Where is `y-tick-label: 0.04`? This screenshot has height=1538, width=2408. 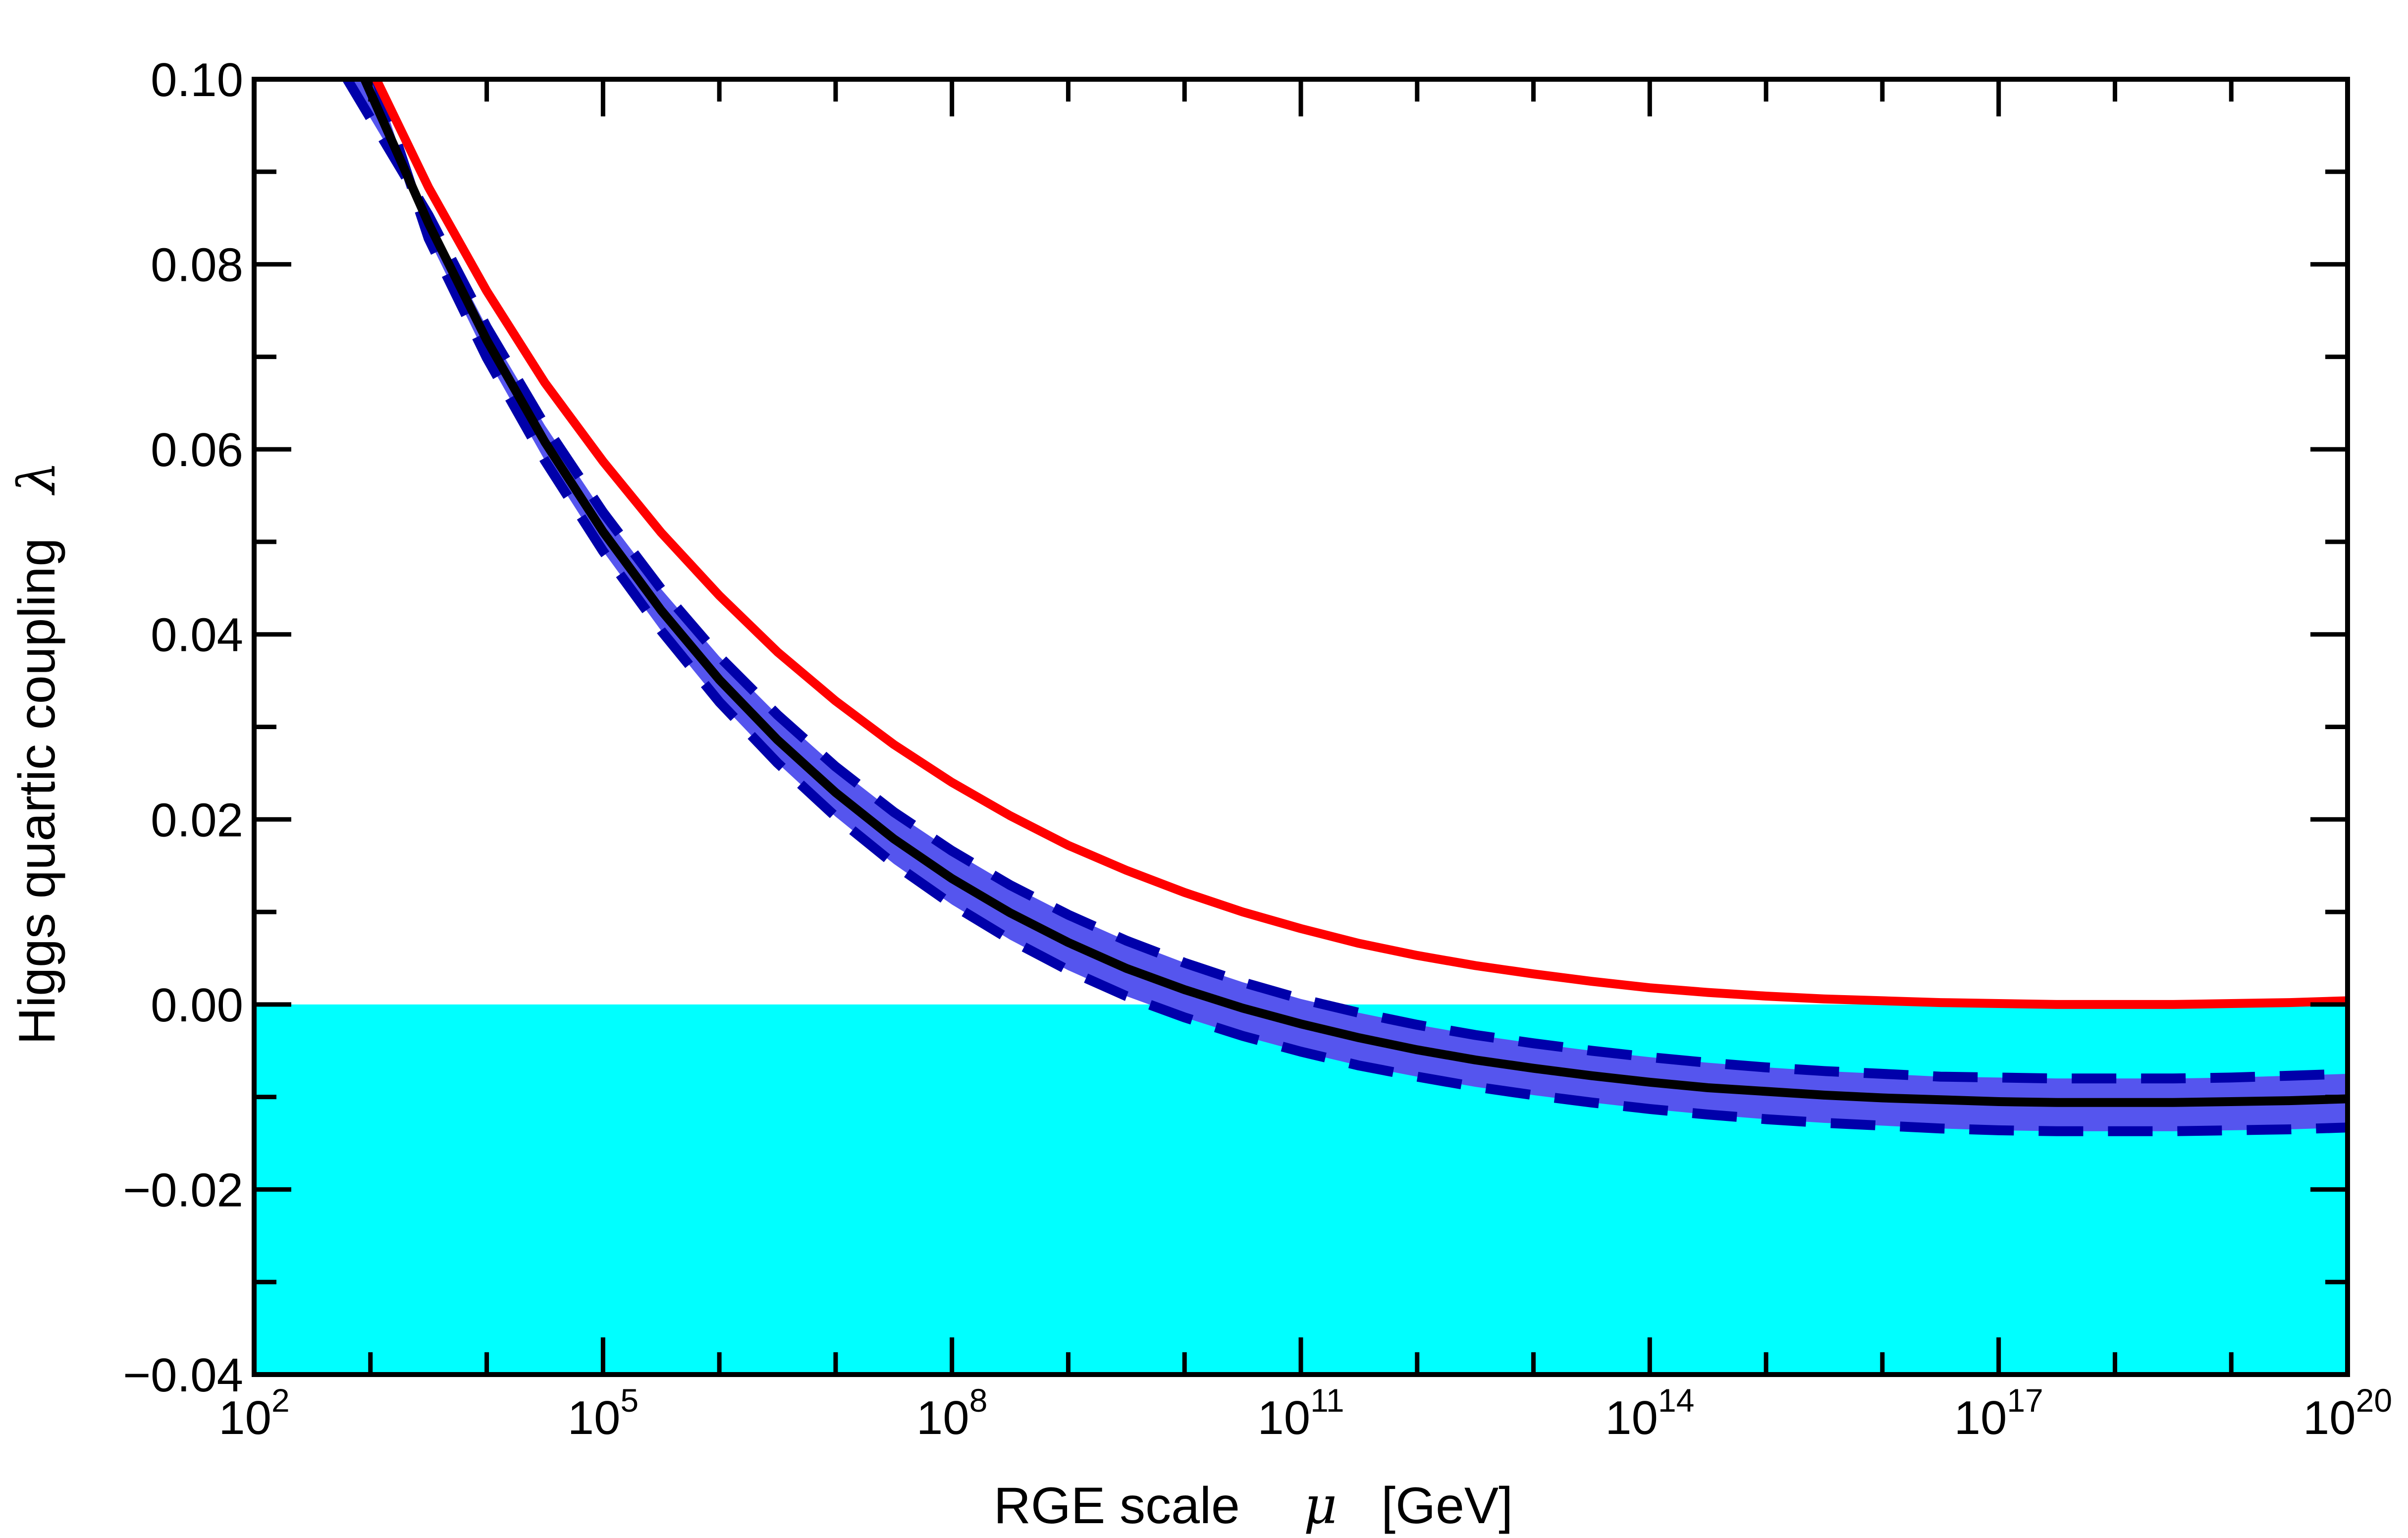
y-tick-label: 0.04 is located at coordinates (197, 635).